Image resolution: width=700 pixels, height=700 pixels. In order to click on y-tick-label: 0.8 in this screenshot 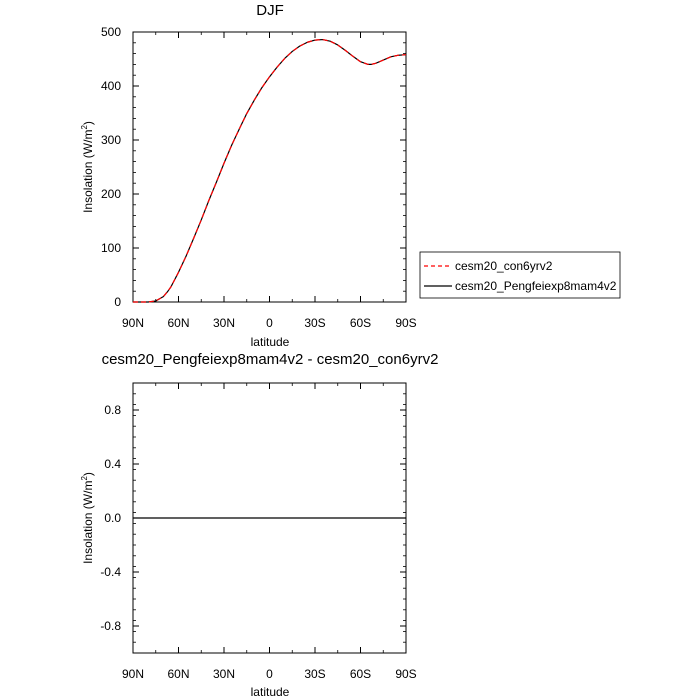, I will do `click(112, 410)`.